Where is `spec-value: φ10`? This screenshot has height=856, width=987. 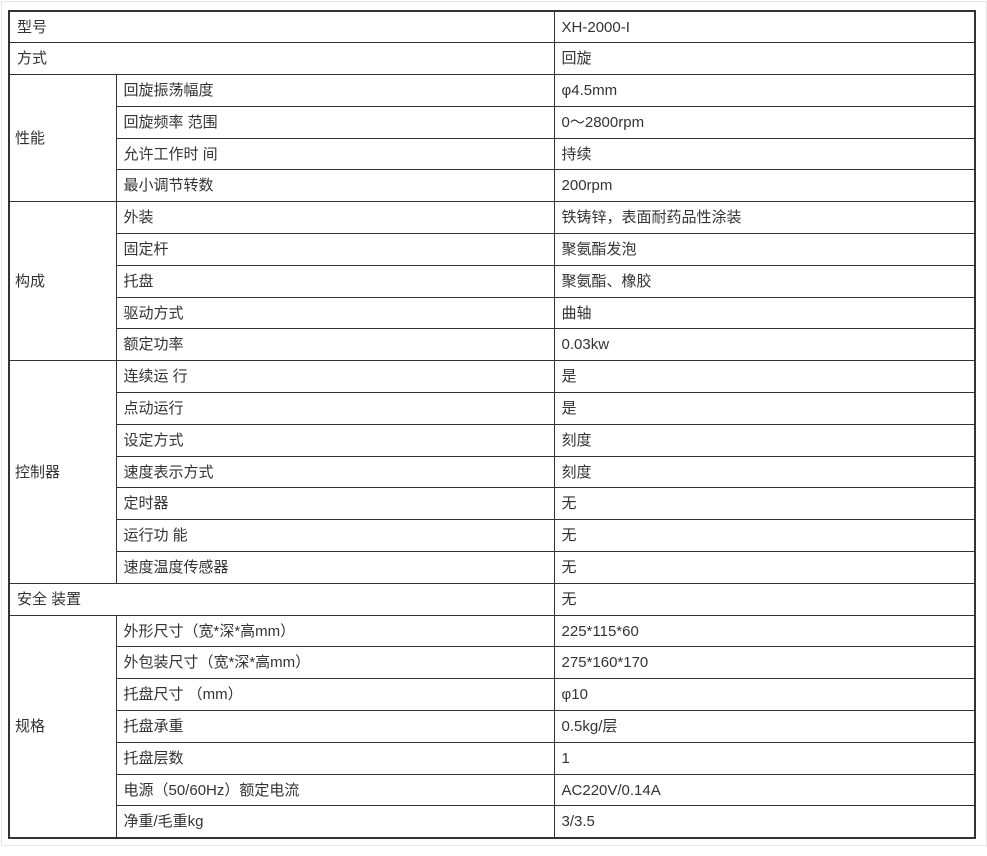
spec-value: φ10 is located at coordinates (764, 695).